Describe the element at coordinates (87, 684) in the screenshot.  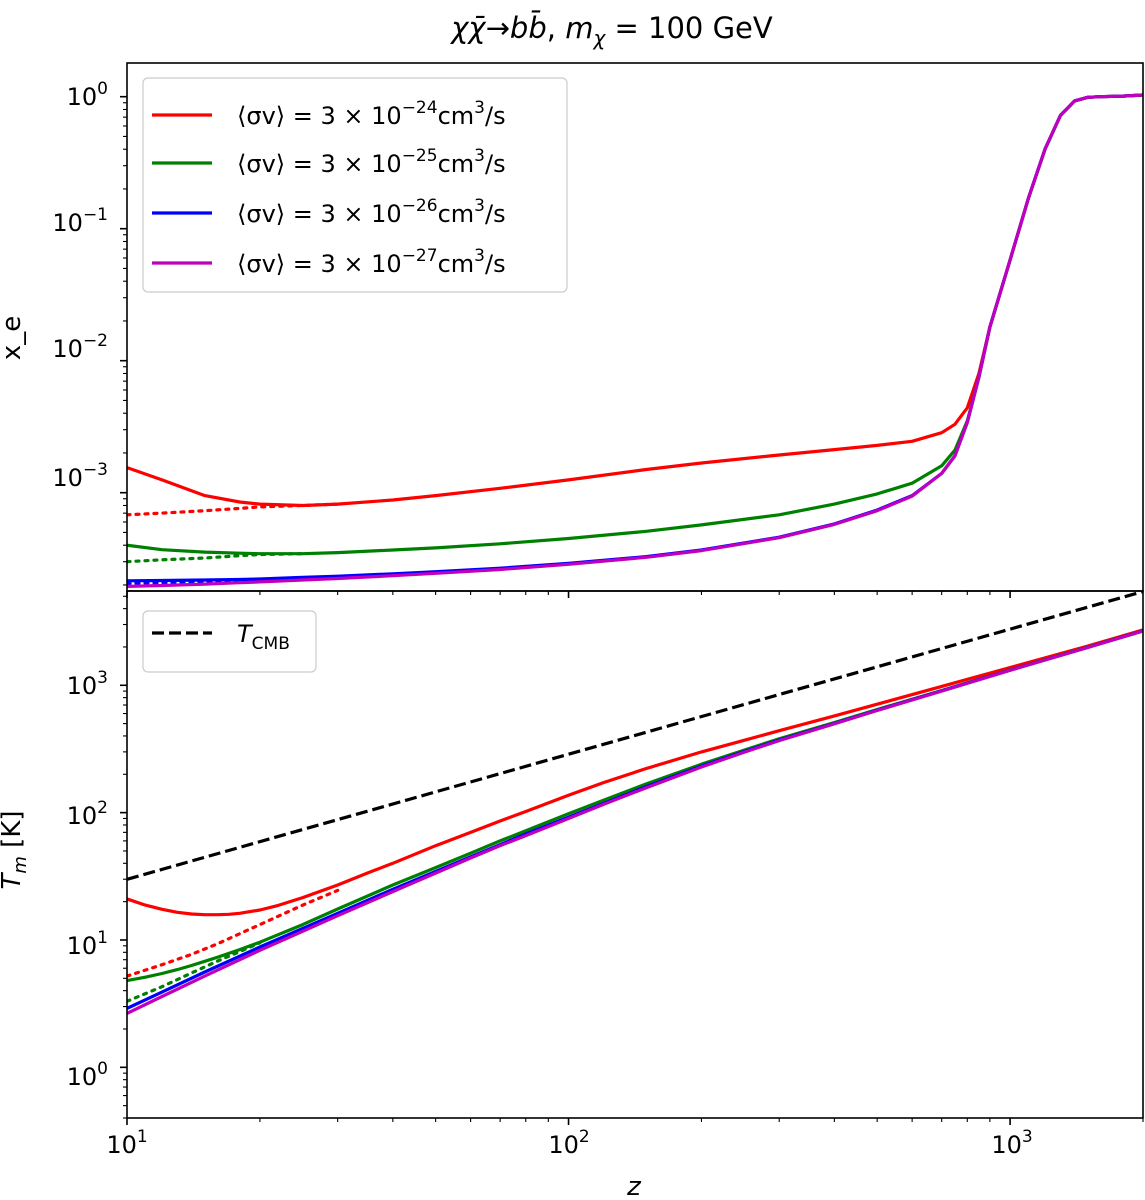
I see `bottom-ytick-label: 10³` at that location.